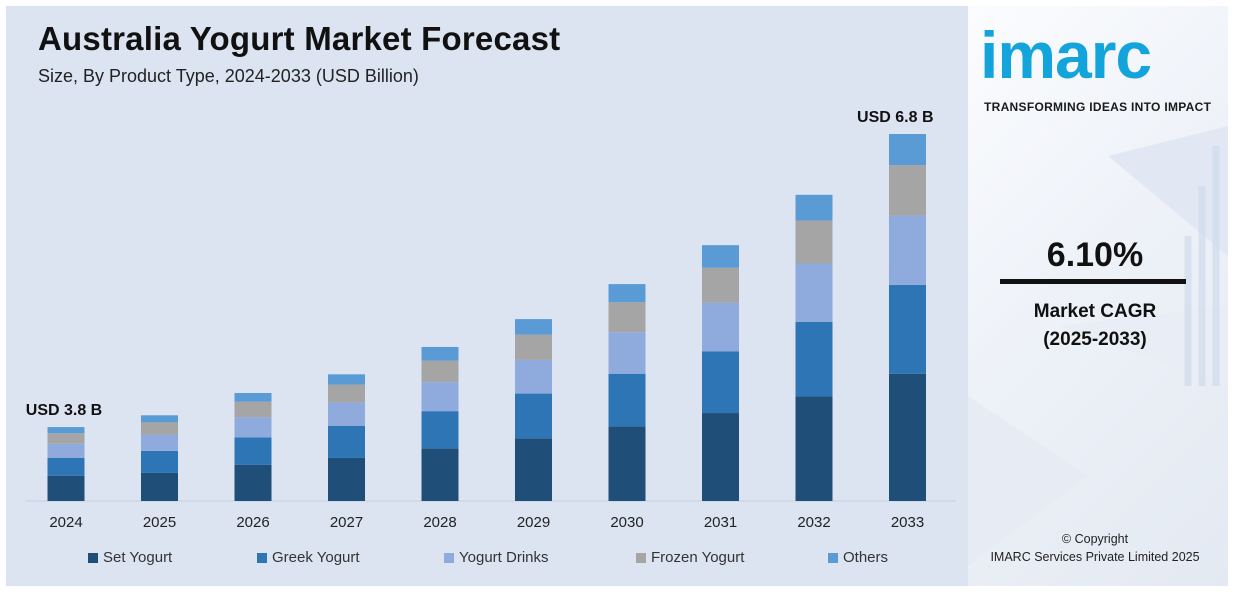  Describe the element at coordinates (720, 382) in the screenshot. I see `bar-segment-greek-yogurt-2031` at that location.